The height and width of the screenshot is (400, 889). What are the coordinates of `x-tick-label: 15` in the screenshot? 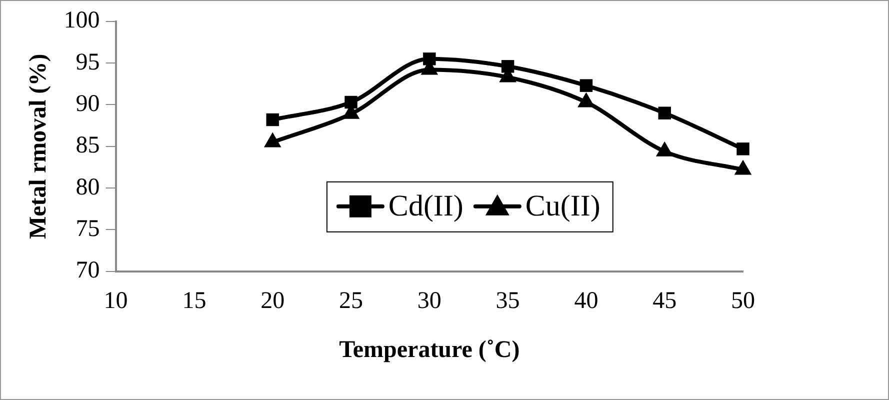 It's located at (194, 301).